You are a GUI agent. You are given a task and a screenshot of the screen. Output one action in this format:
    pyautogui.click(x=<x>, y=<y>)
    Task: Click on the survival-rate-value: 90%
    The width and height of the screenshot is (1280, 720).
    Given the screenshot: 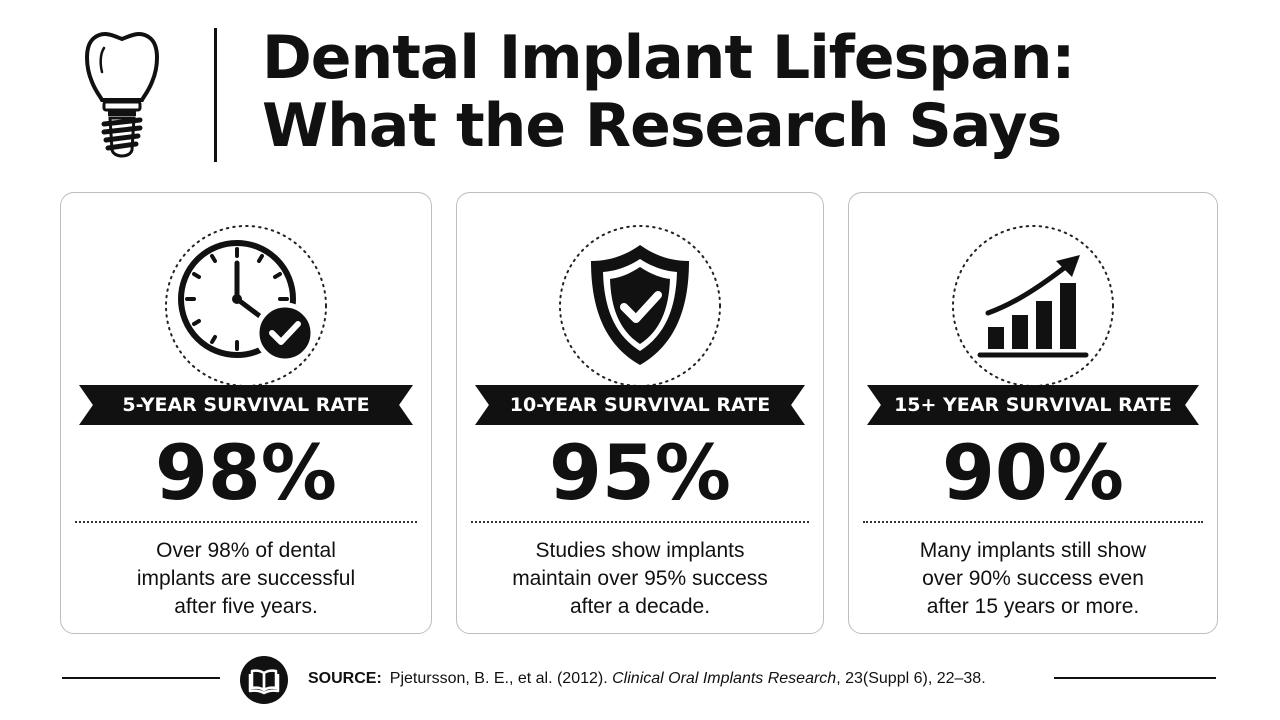 What is the action you would take?
    pyautogui.click(x=1033, y=472)
    